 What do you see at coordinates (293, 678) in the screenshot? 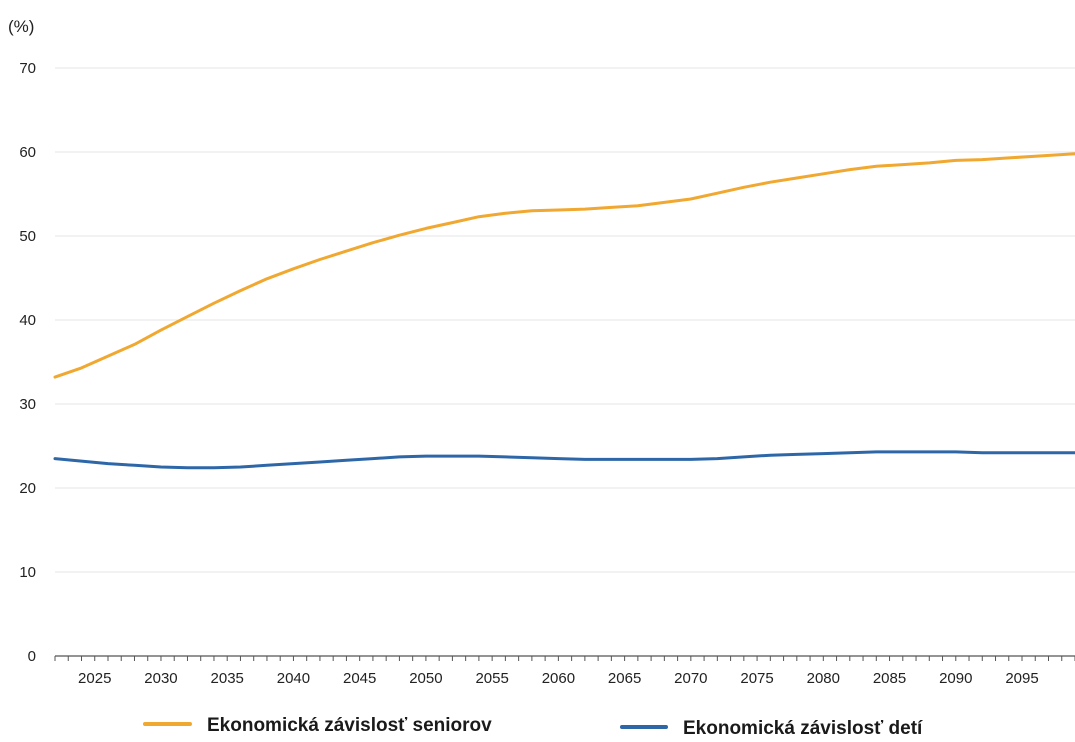
I see `x-tick-label: 2040` at bounding box center [293, 678].